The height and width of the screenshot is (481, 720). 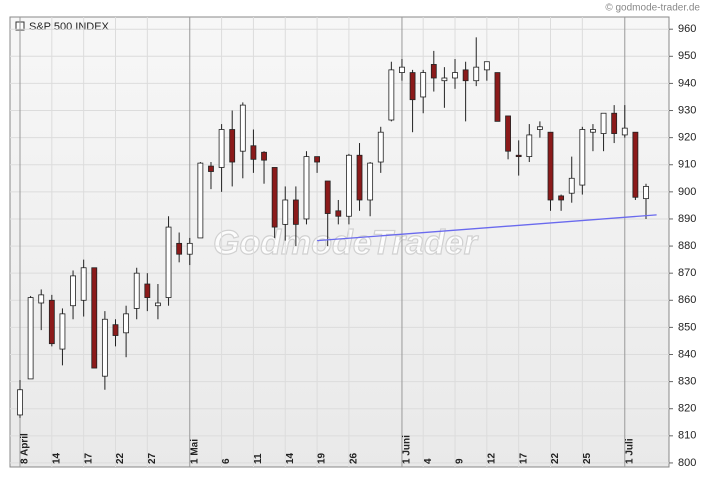 What do you see at coordinates (687, 409) in the screenshot?
I see `y-tick-label: 820` at bounding box center [687, 409].